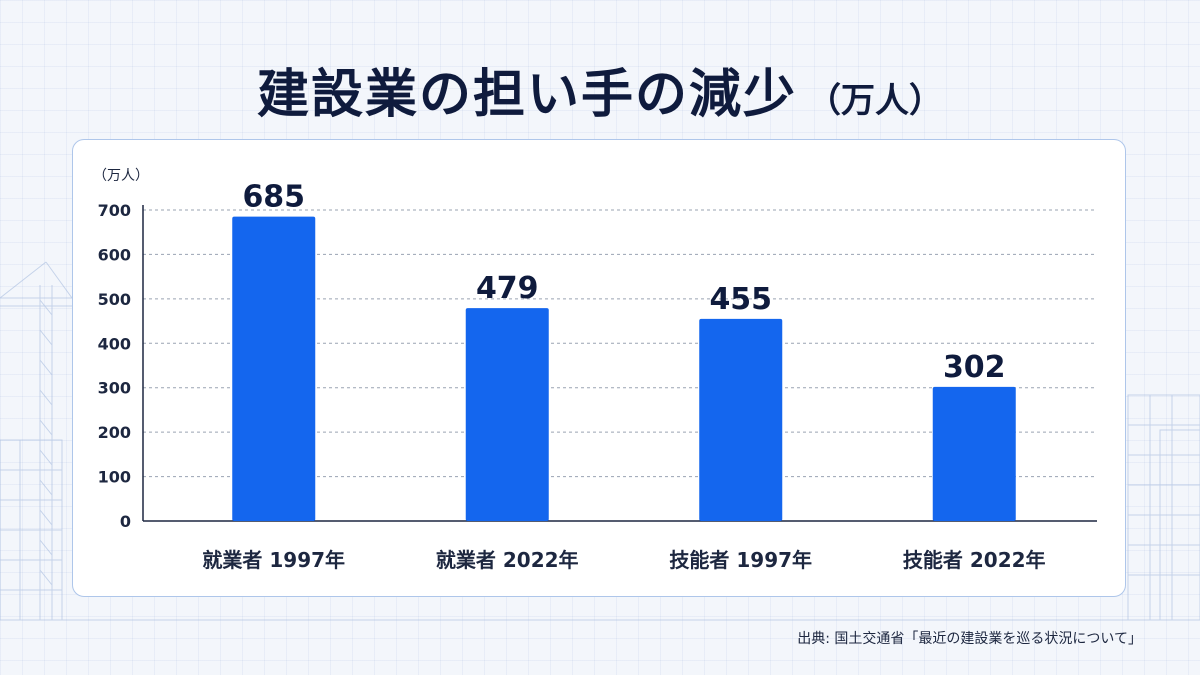 Image resolution: width=1200 pixels, height=675 pixels. What do you see at coordinates (740, 560) in the screenshot?
I see `x-tick-label: 技能者 1997年` at bounding box center [740, 560].